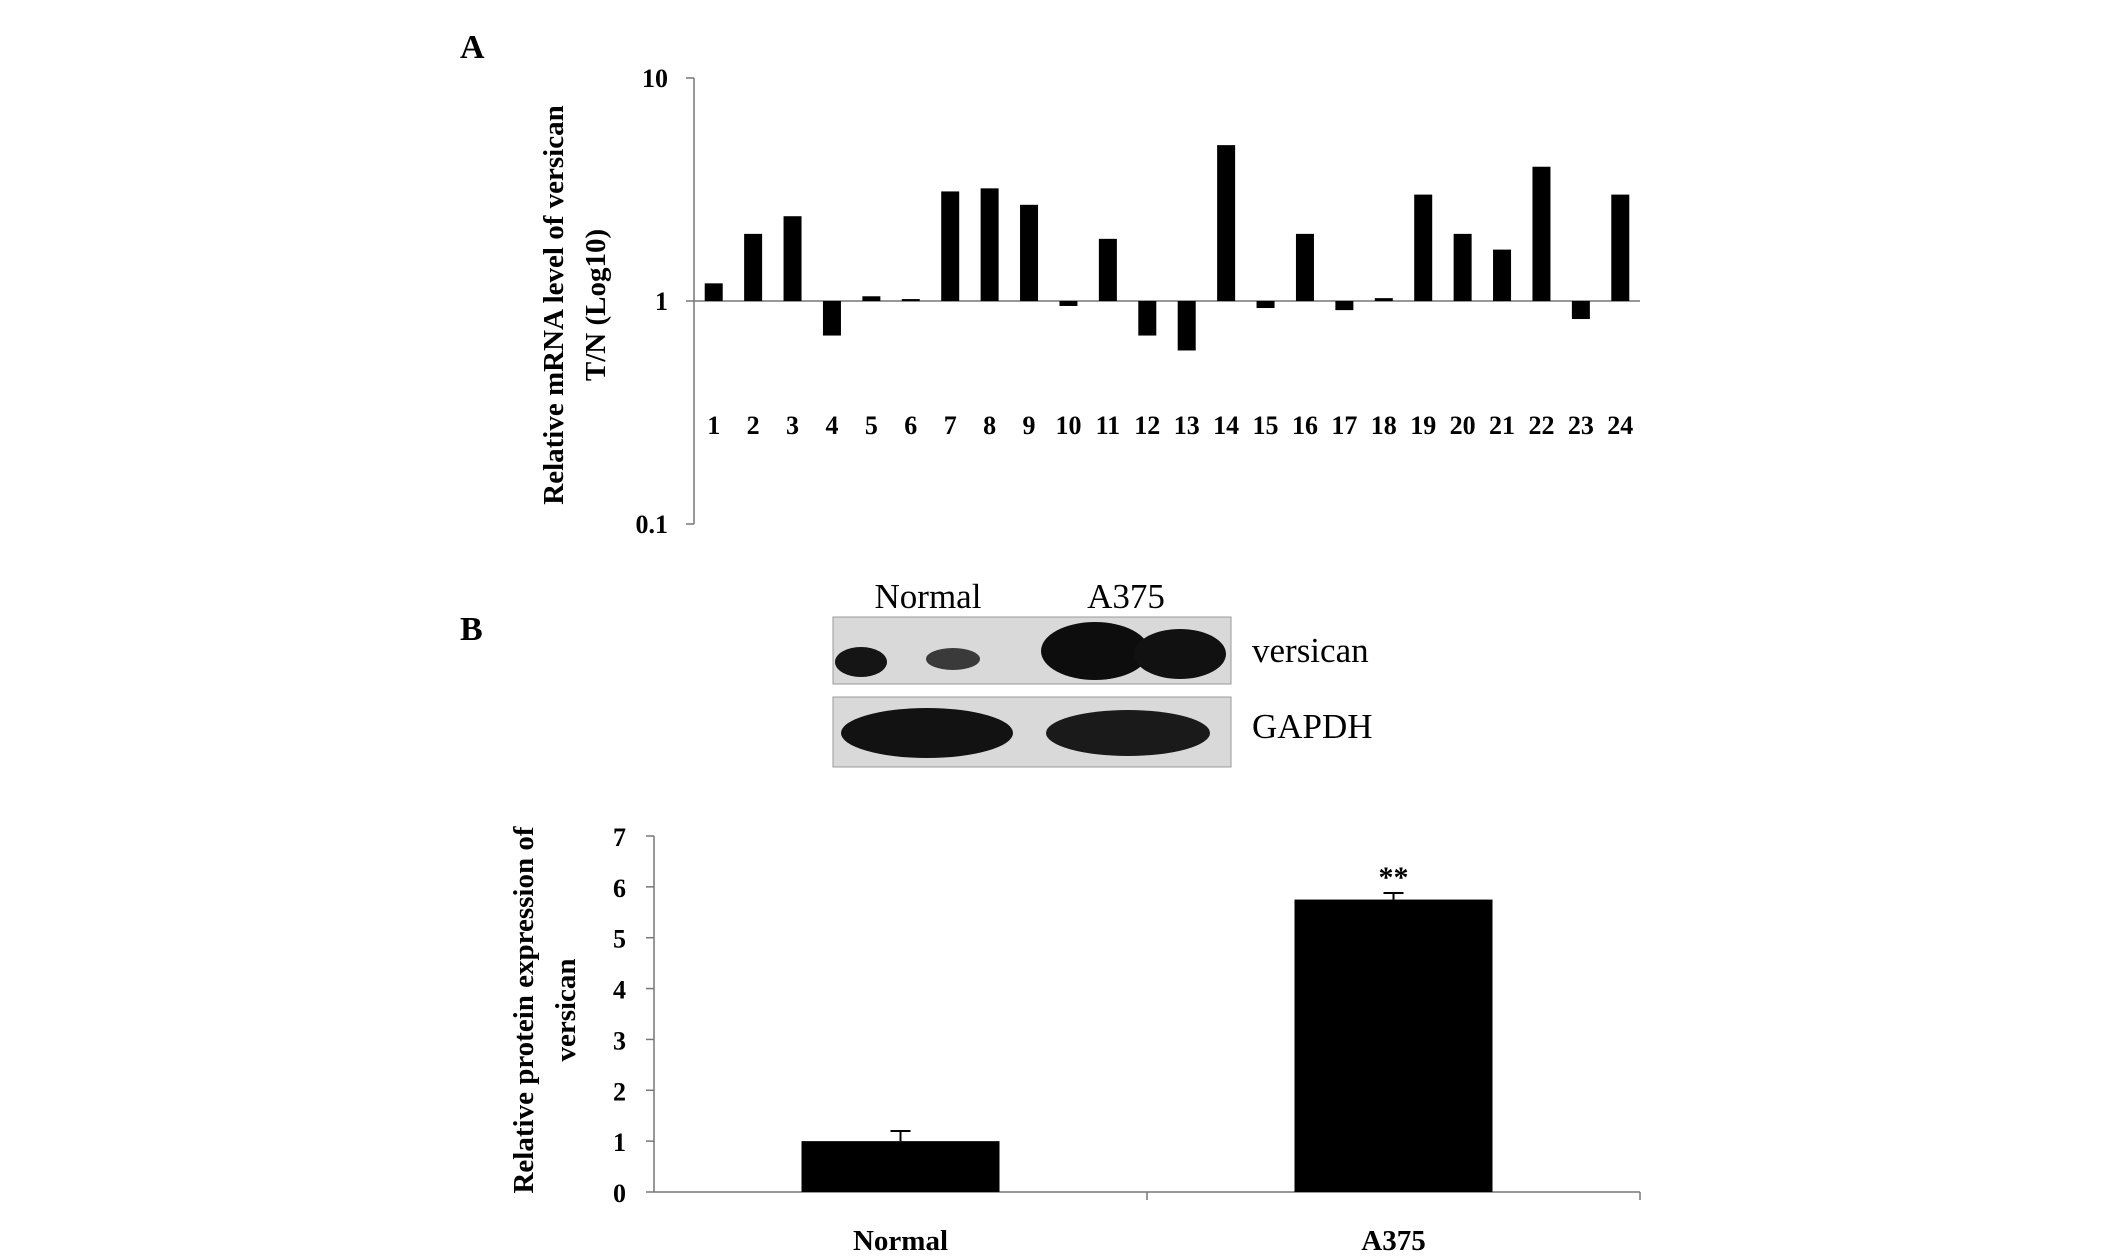  I want to click on chart-b-y-axis-title-line2: versican, so click(566, 1009).